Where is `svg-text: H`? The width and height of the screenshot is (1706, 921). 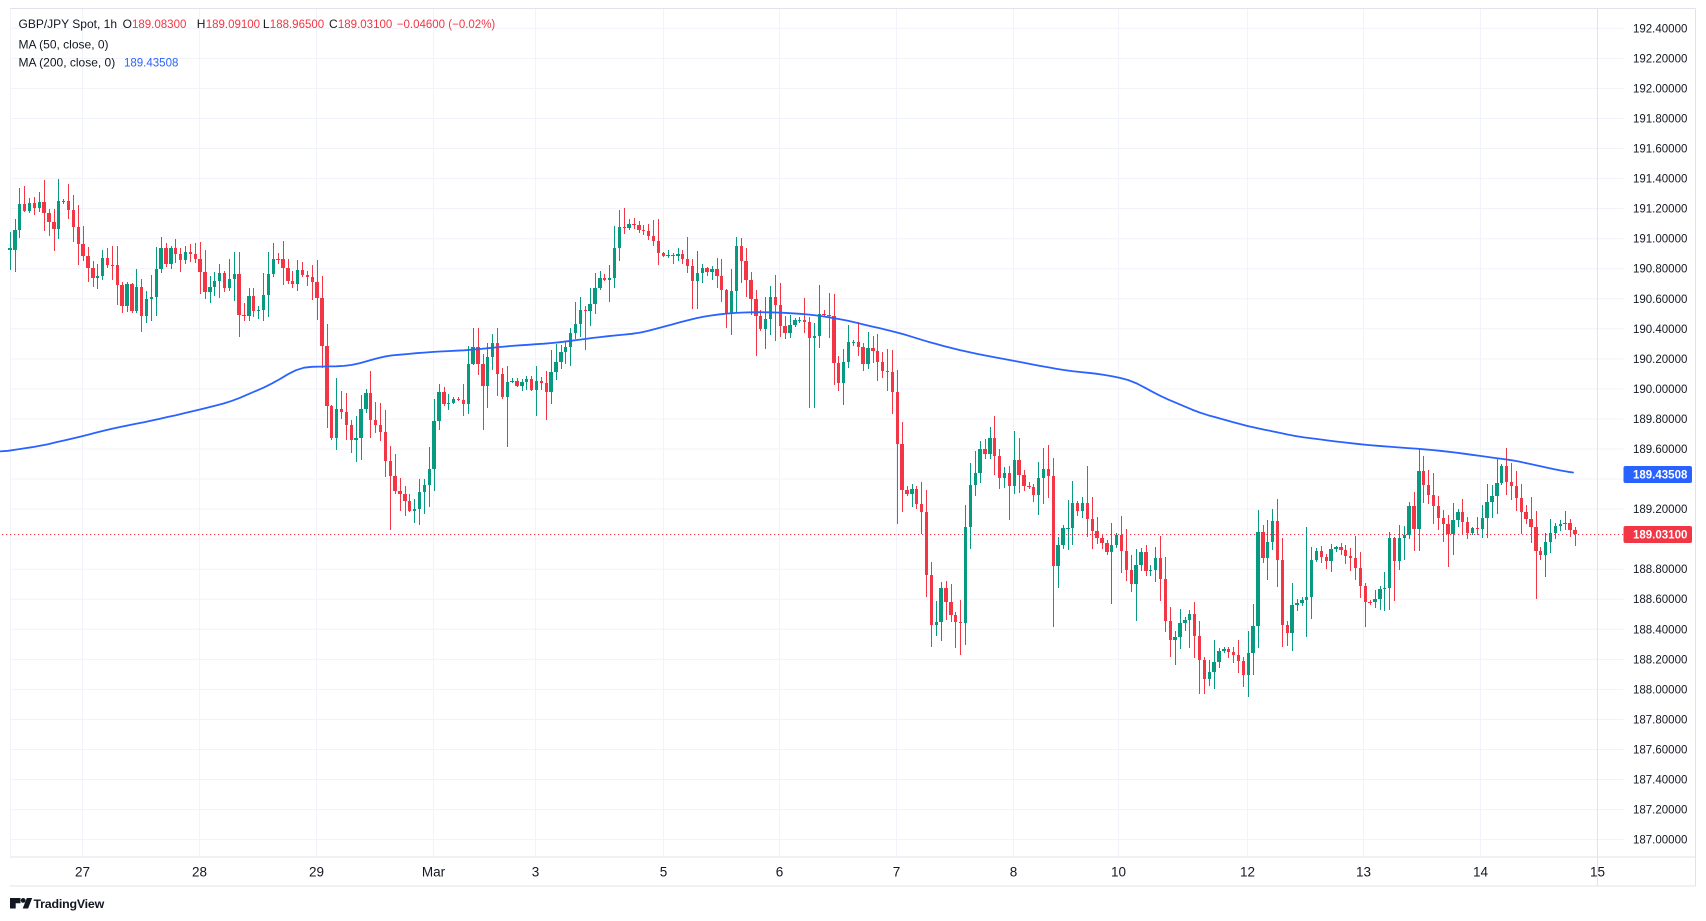 svg-text: H is located at coordinates (201, 24).